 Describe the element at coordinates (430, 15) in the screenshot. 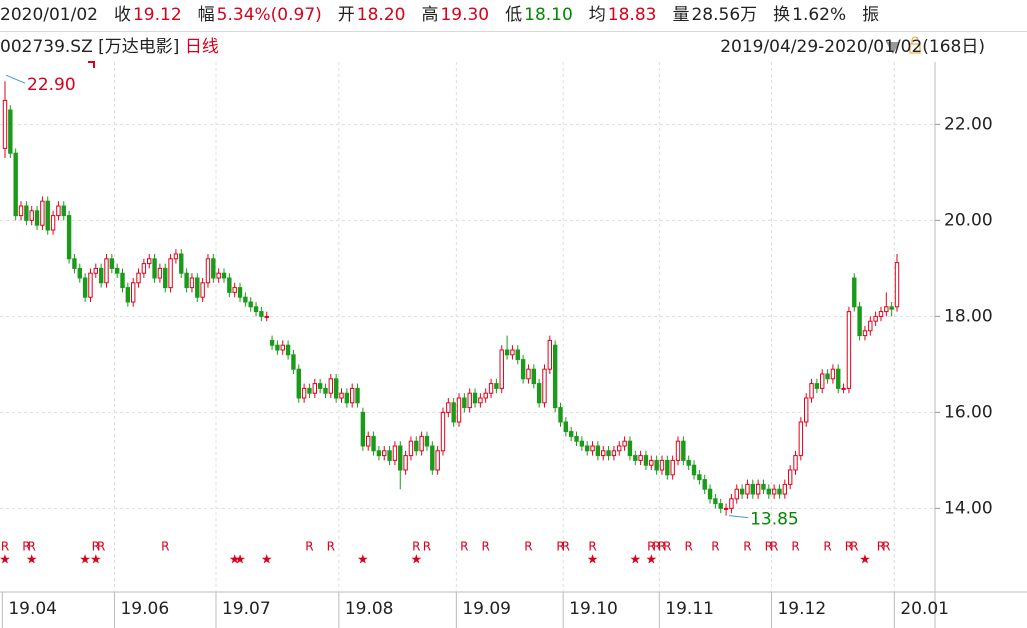

I see `quote-label: 高` at that location.